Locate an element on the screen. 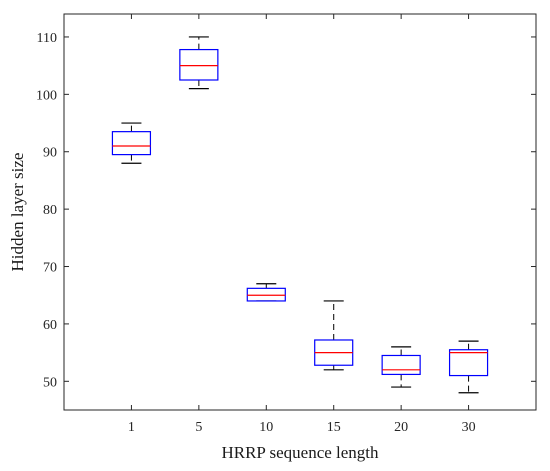  x-tick-label: 5 is located at coordinates (198, 427).